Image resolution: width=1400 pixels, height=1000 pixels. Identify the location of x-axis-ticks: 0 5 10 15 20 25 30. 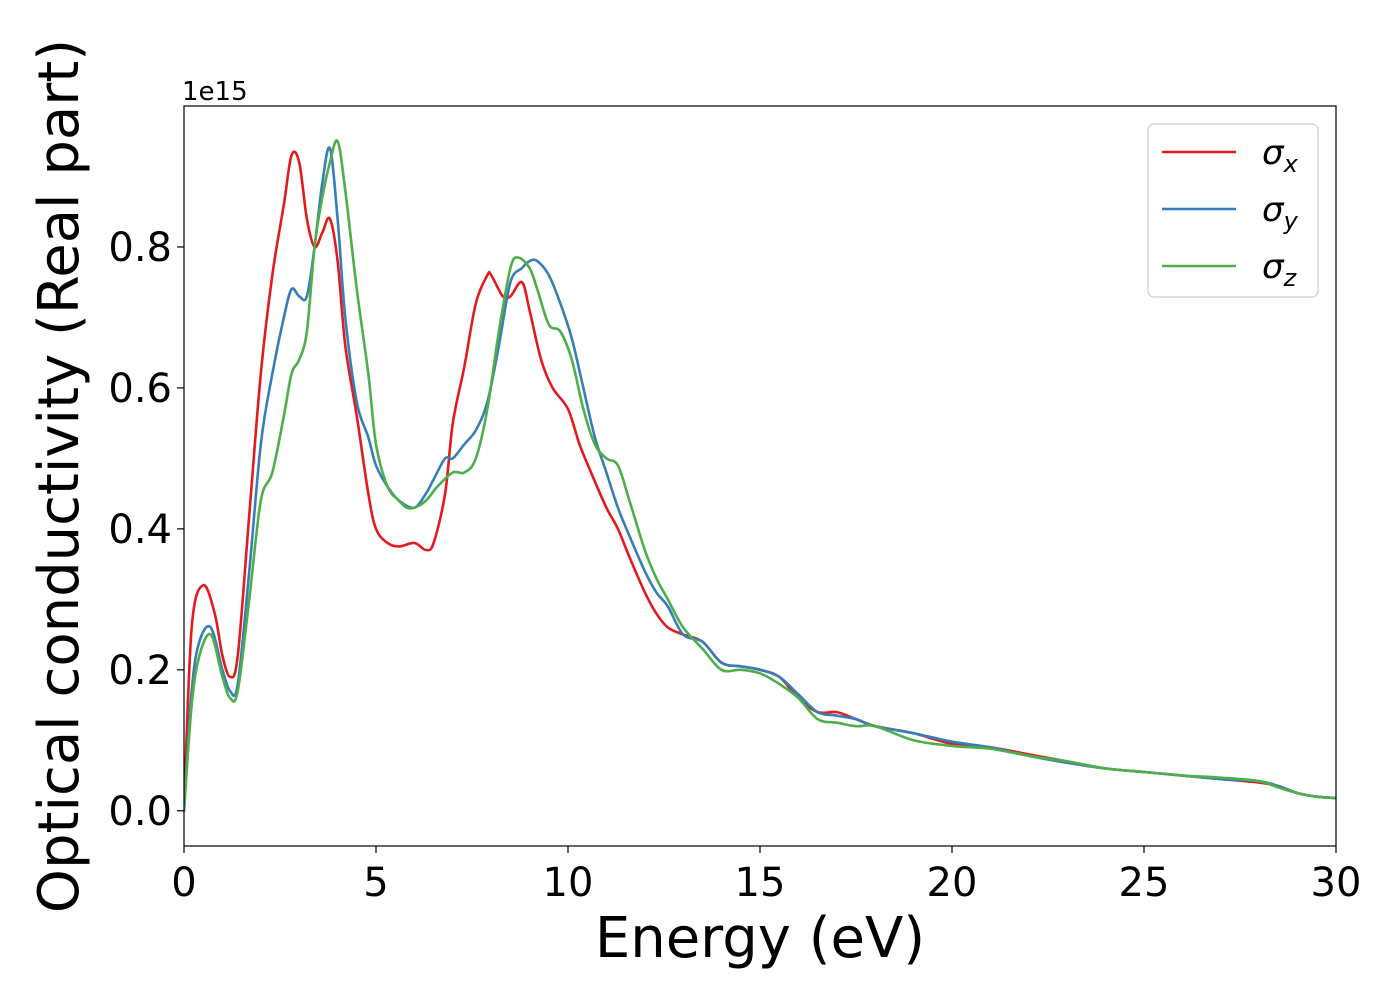
(766, 876).